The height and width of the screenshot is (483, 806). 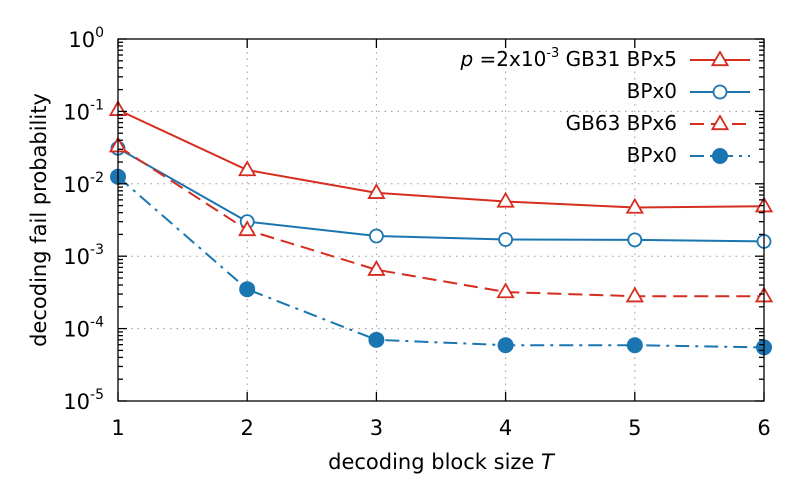 What do you see at coordinates (652, 155) in the screenshot?
I see `legend-entry-4-label: BPx0` at bounding box center [652, 155].